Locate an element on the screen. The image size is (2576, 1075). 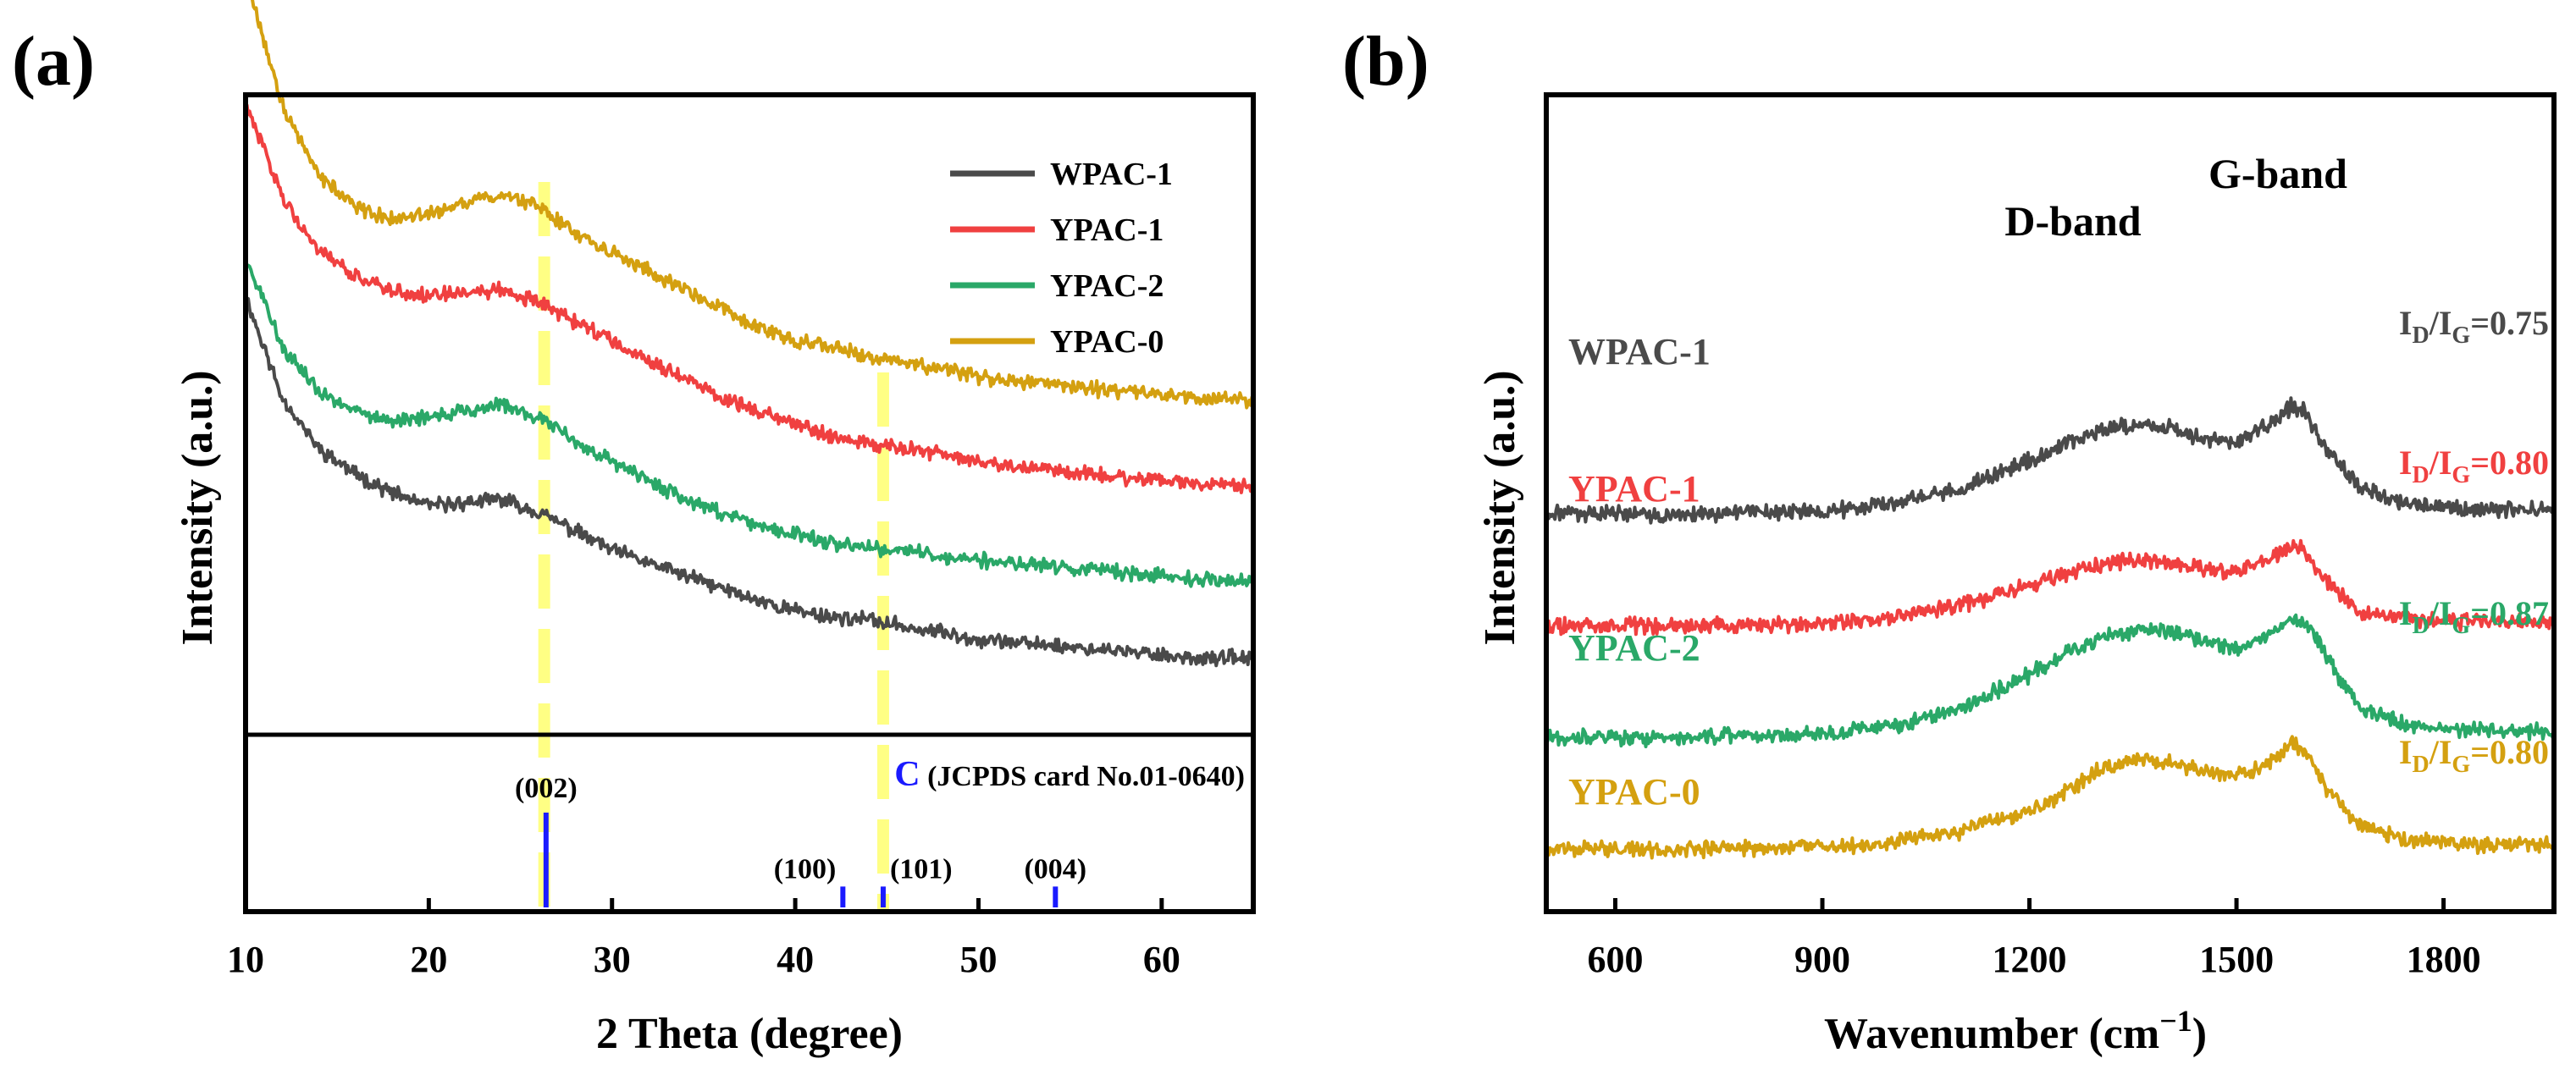
a-reference-card-label: C (JCPDS card No.01-0640) is located at coordinates (1069, 774).